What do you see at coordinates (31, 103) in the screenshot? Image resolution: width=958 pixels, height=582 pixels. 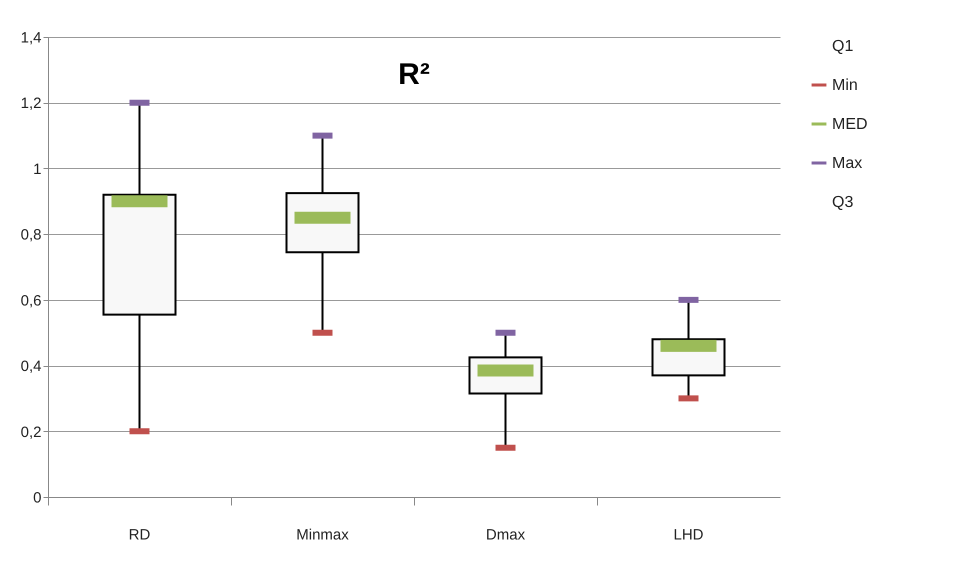 I see `y-tick-label: 1,2` at bounding box center [31, 103].